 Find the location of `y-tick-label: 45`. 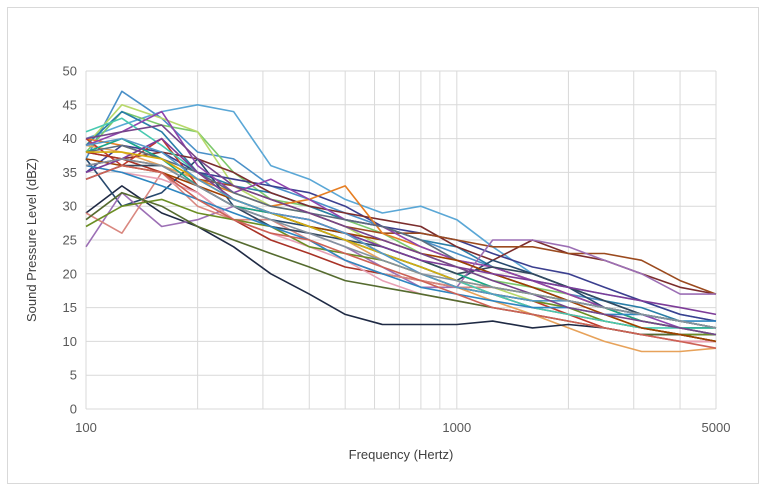

y-tick-label: 45 is located at coordinates (70, 104).